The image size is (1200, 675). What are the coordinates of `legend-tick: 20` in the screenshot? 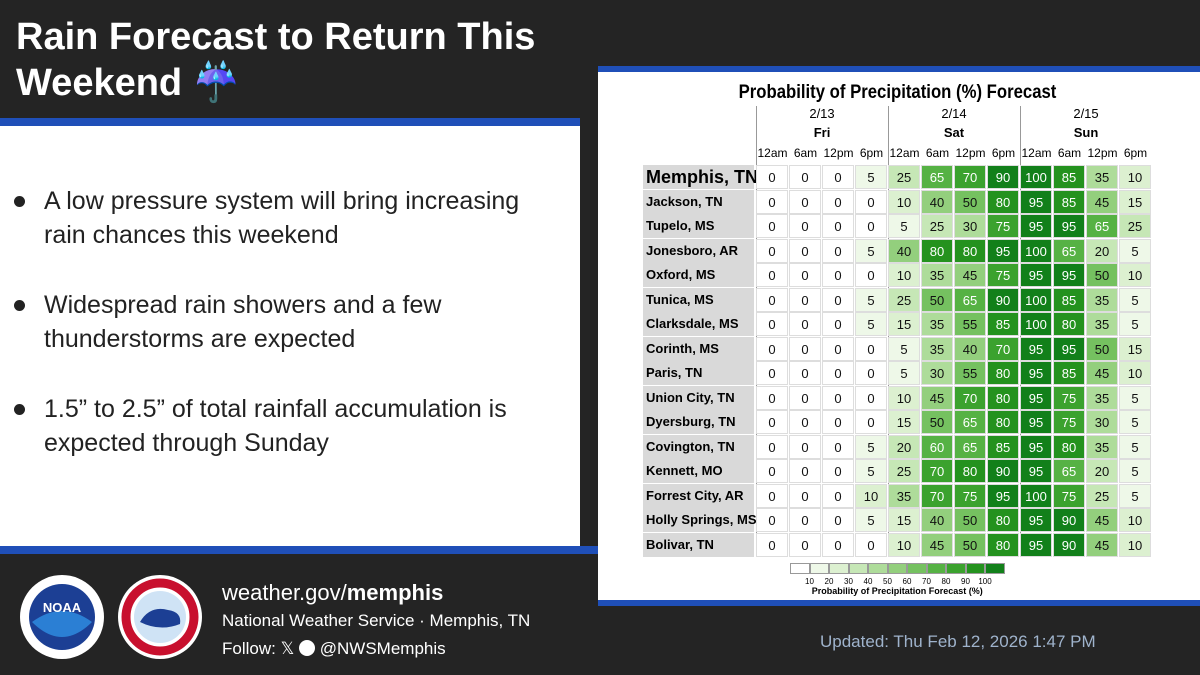 It's located at (829, 581).